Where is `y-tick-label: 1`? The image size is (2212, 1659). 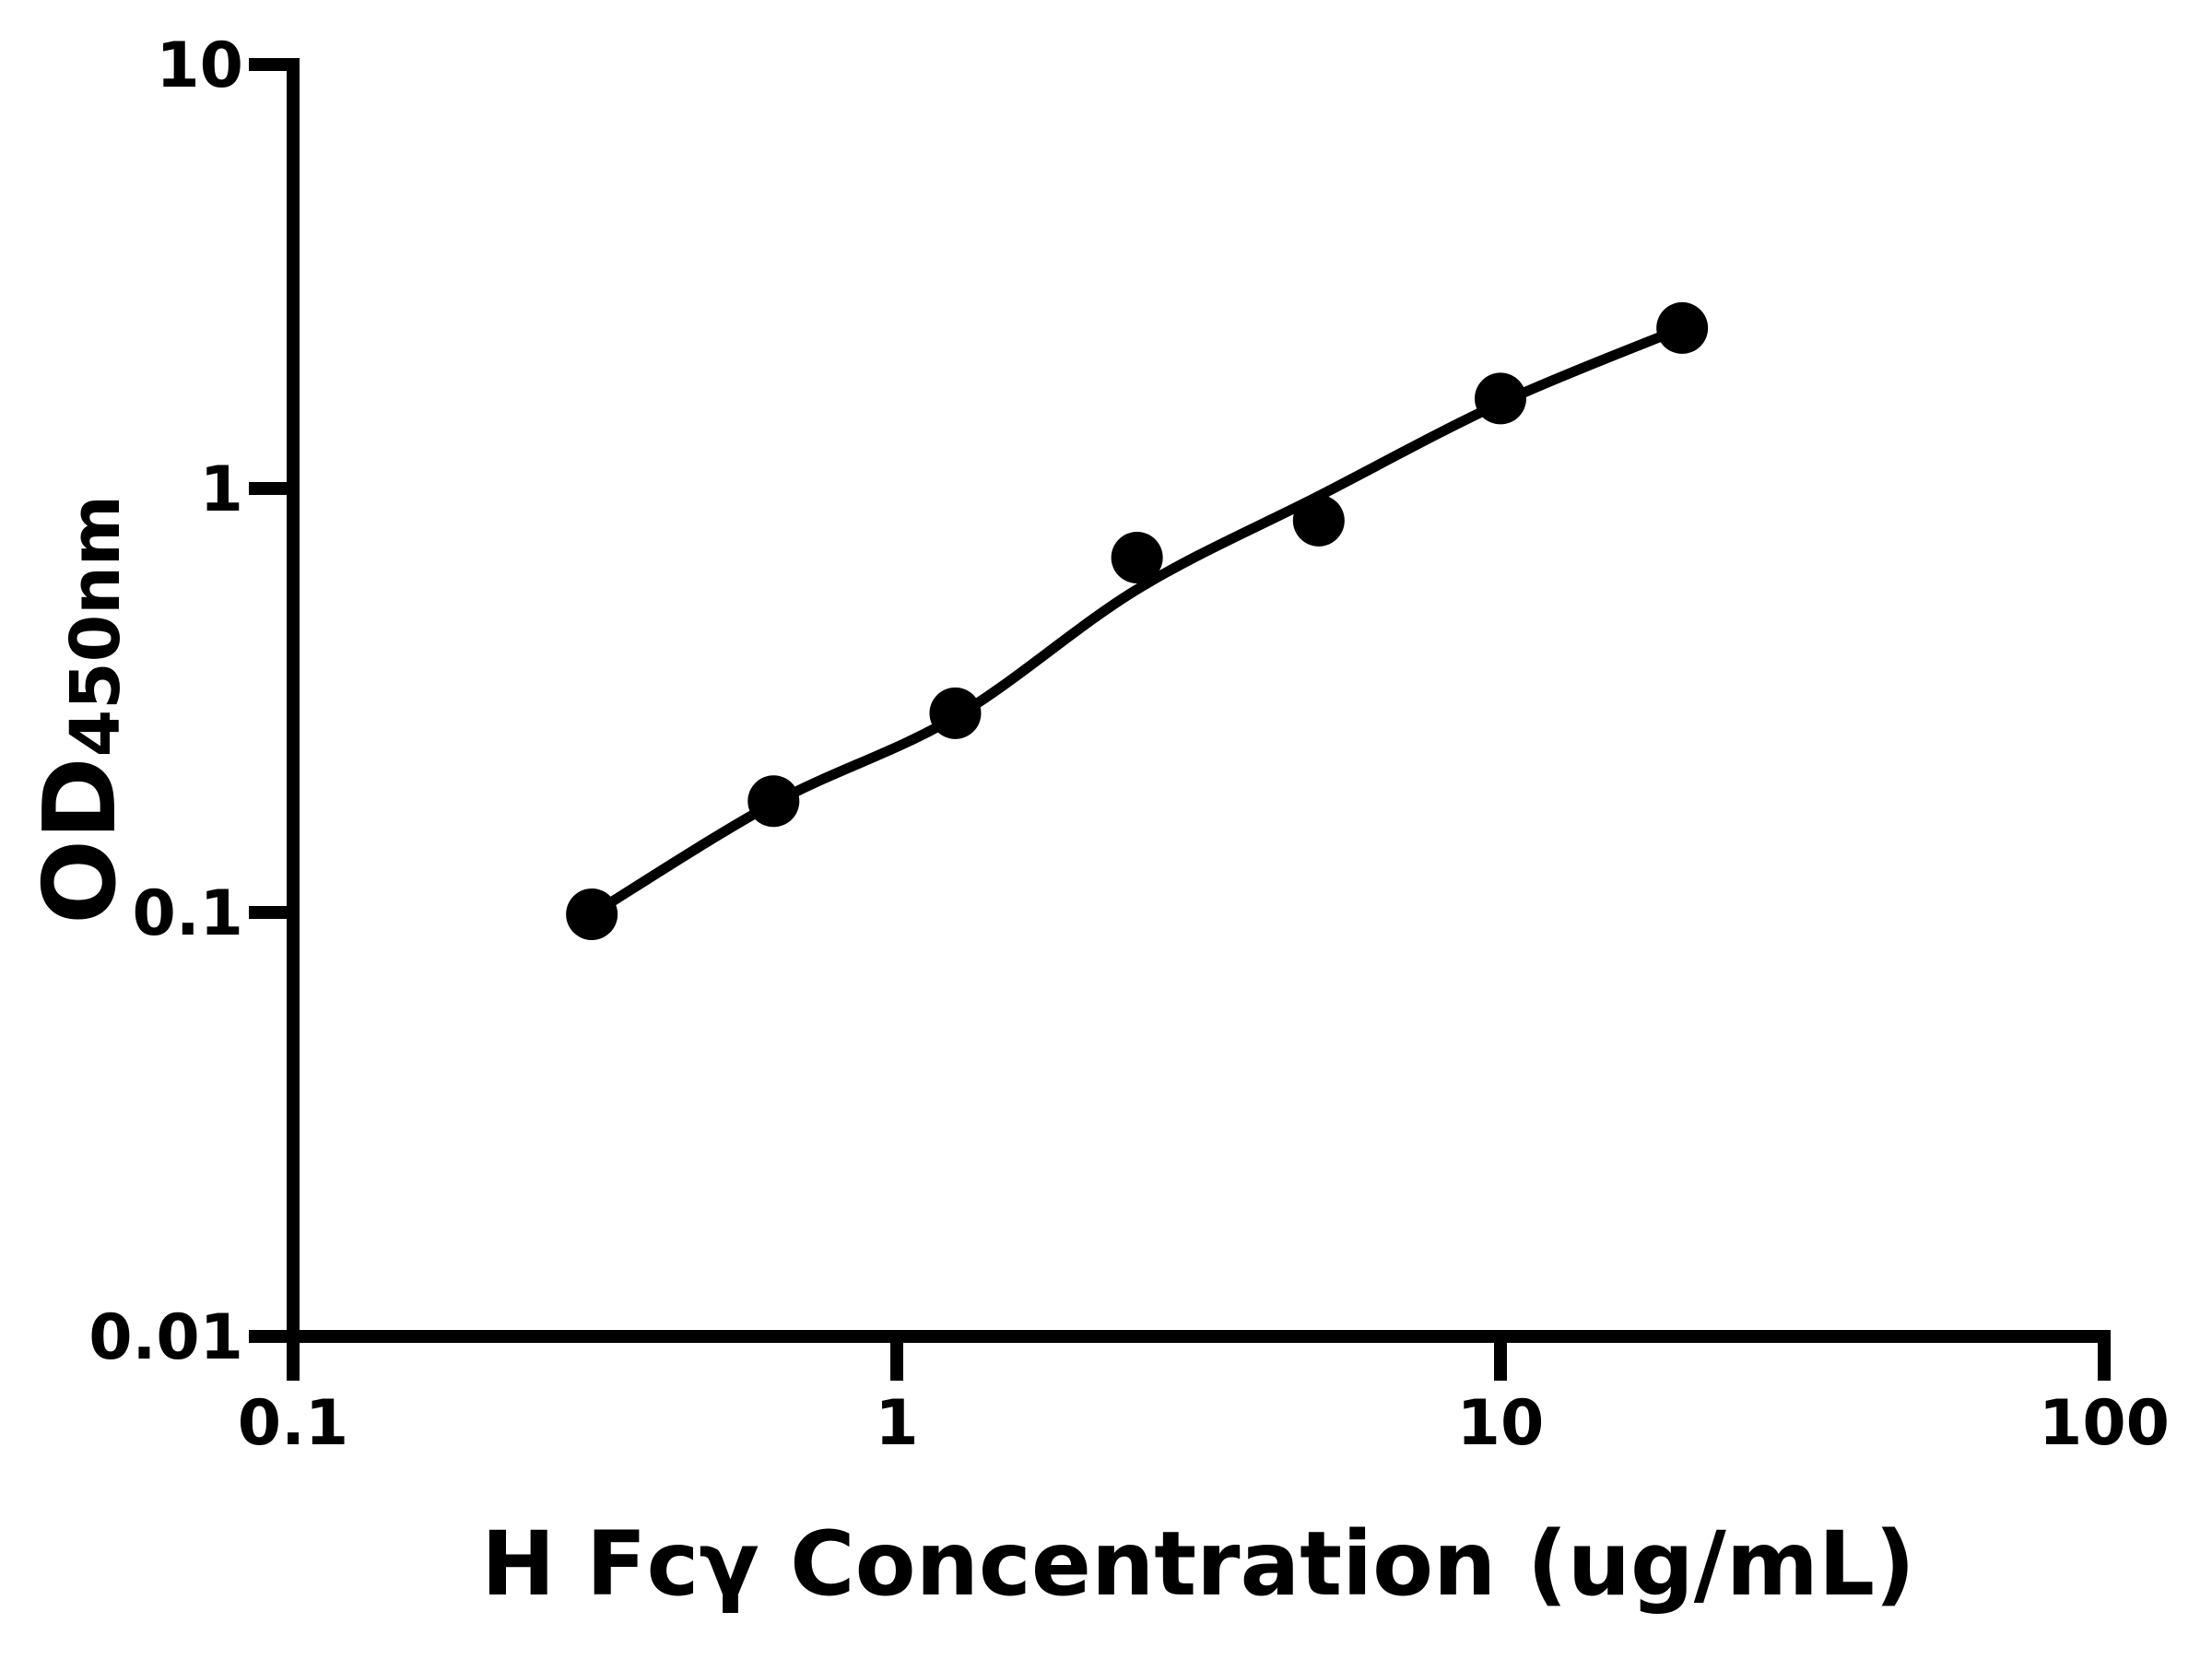
y-tick-label: 1 is located at coordinates (221, 489).